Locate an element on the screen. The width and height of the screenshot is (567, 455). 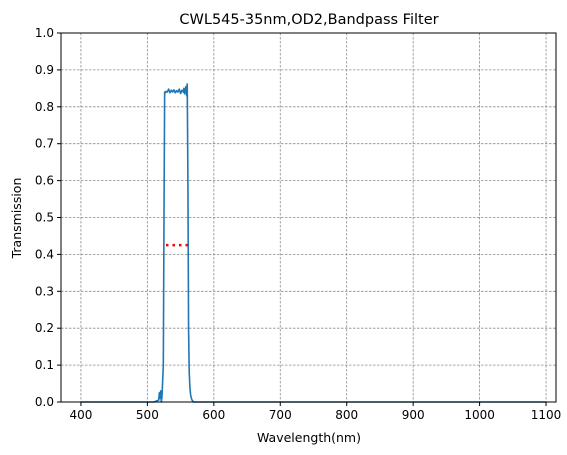
x-tick-label: 1000 is located at coordinates (479, 415).